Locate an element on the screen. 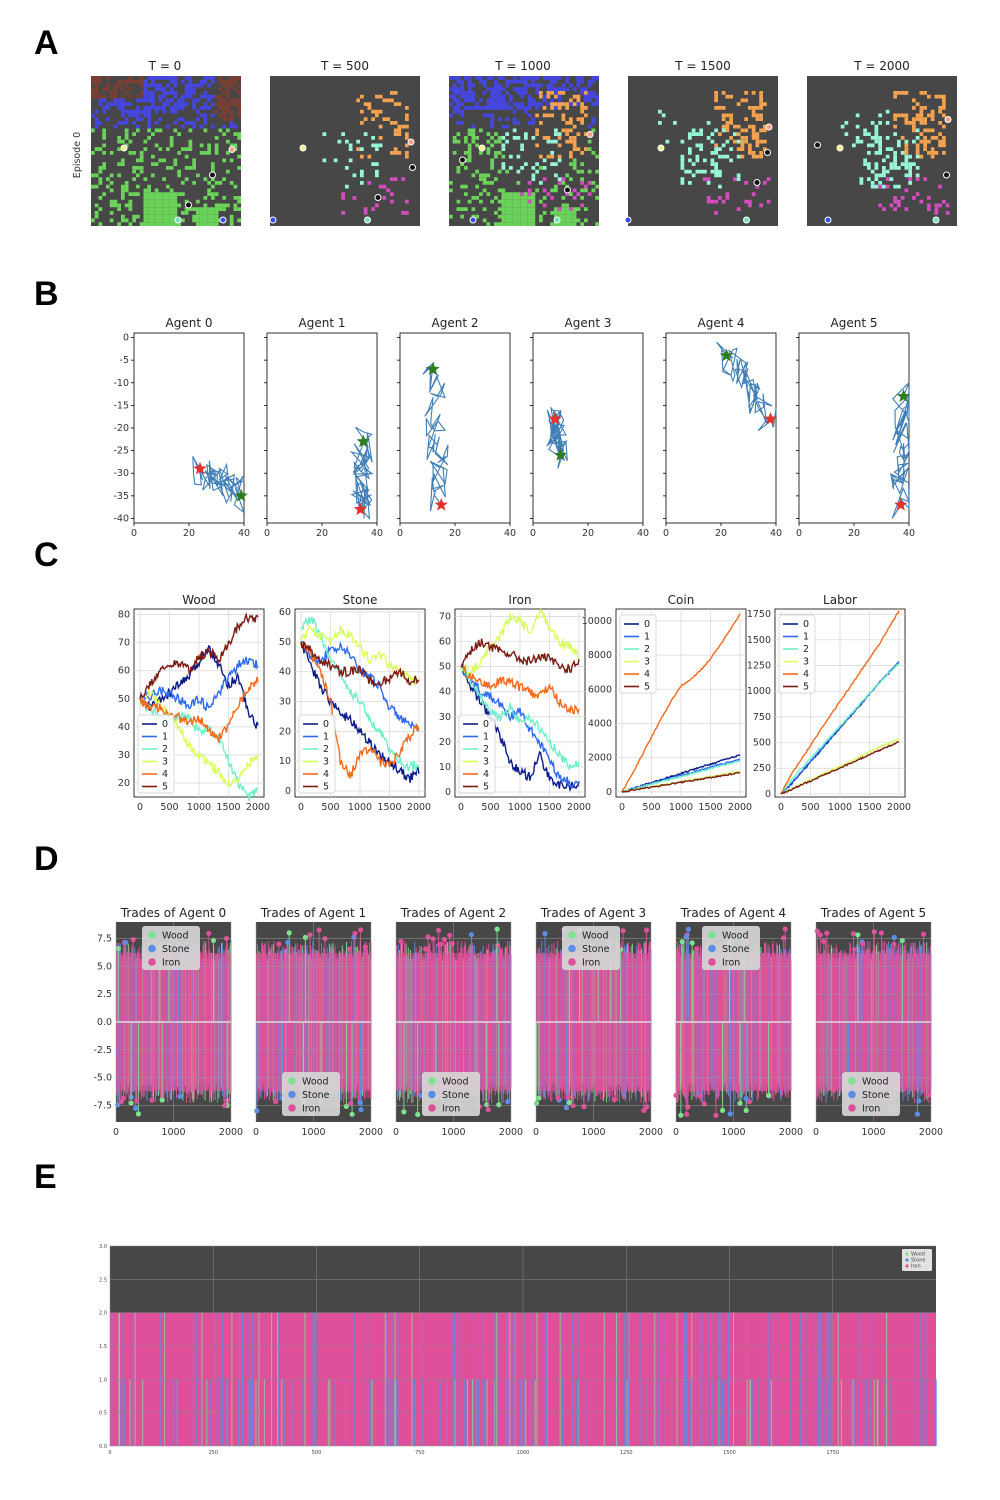 The height and width of the screenshot is (1500, 1000). agent-path-subplot: Agent 10 20 40 is located at coordinates (323, 427).